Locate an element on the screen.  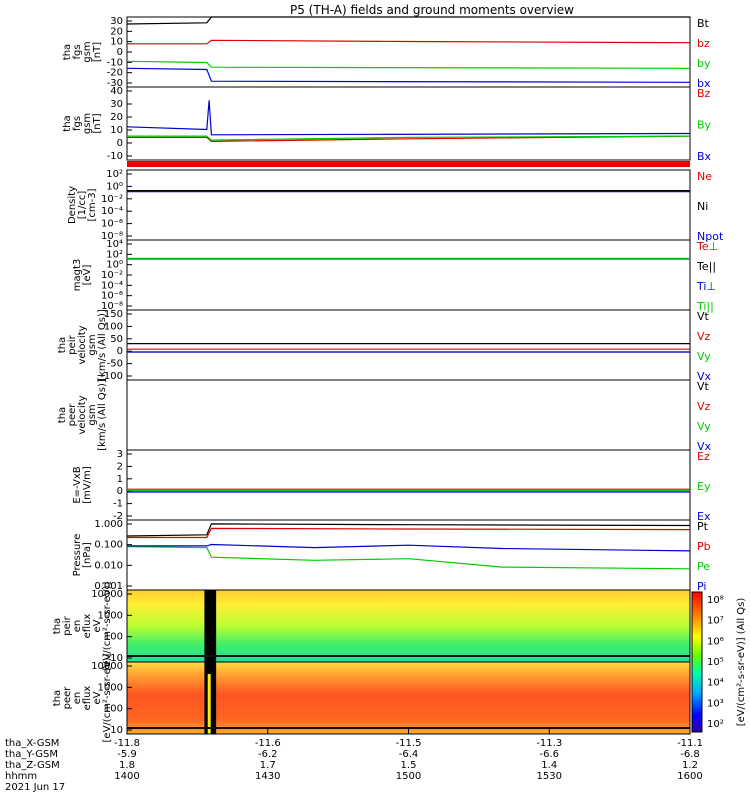
series-line-Pt is located at coordinates (408, 530).